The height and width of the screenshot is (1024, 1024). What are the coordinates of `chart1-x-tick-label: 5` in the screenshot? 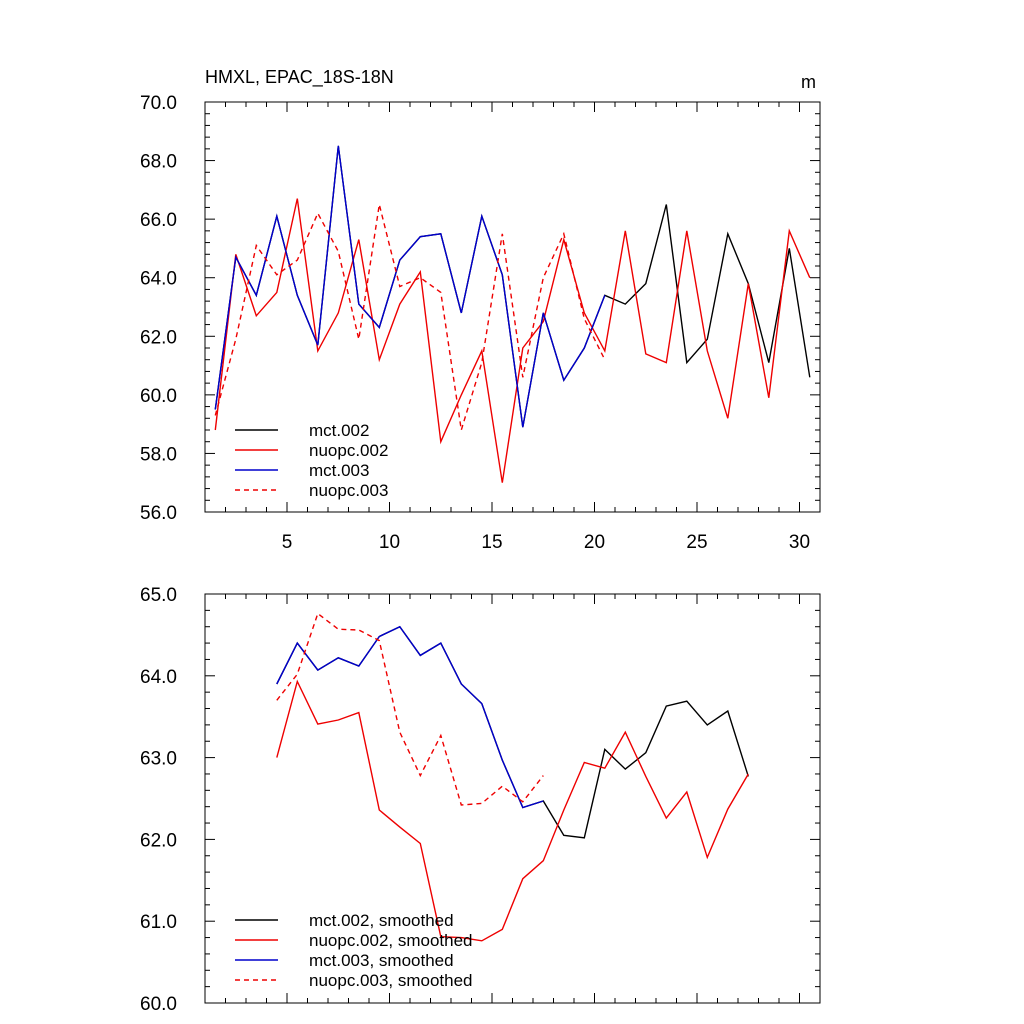 It's located at (287, 542).